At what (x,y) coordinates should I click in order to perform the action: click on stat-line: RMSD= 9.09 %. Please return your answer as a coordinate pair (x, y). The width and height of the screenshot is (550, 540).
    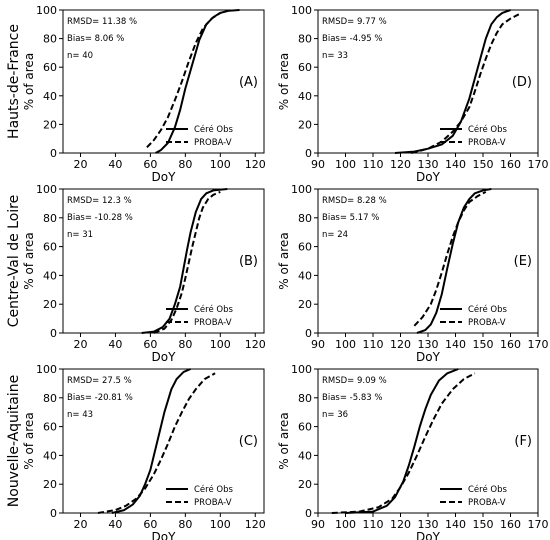
    Looking at the image, I should click on (354, 381).